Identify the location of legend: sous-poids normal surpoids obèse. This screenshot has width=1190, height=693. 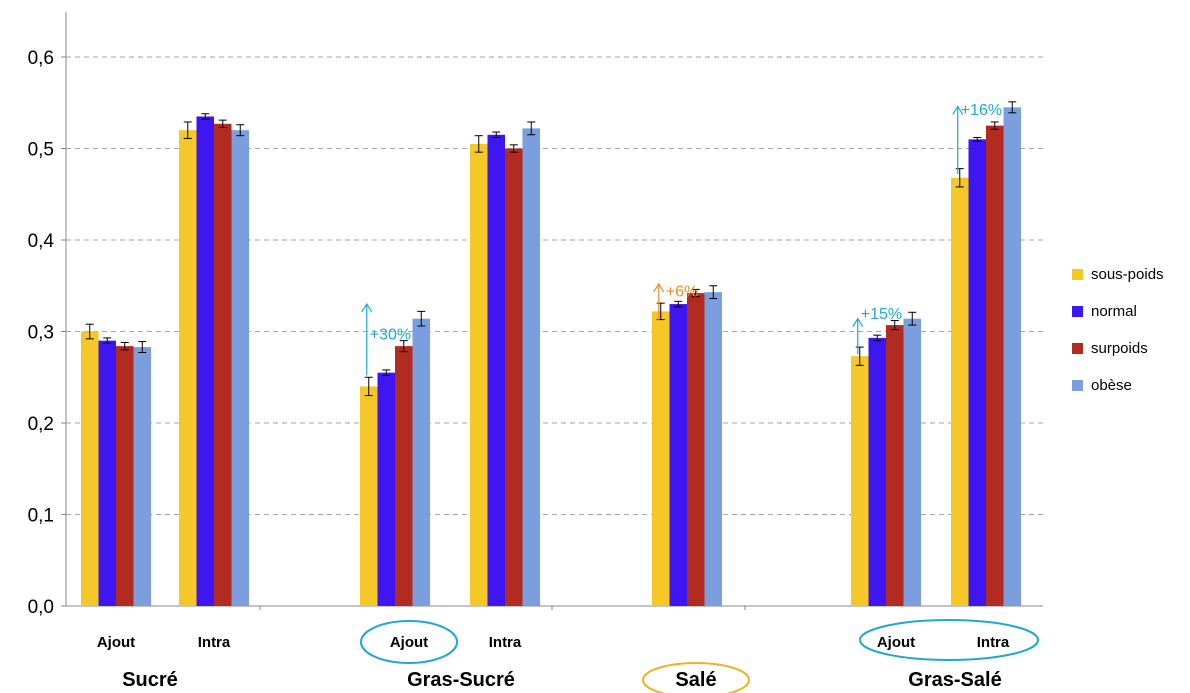
(1127, 338).